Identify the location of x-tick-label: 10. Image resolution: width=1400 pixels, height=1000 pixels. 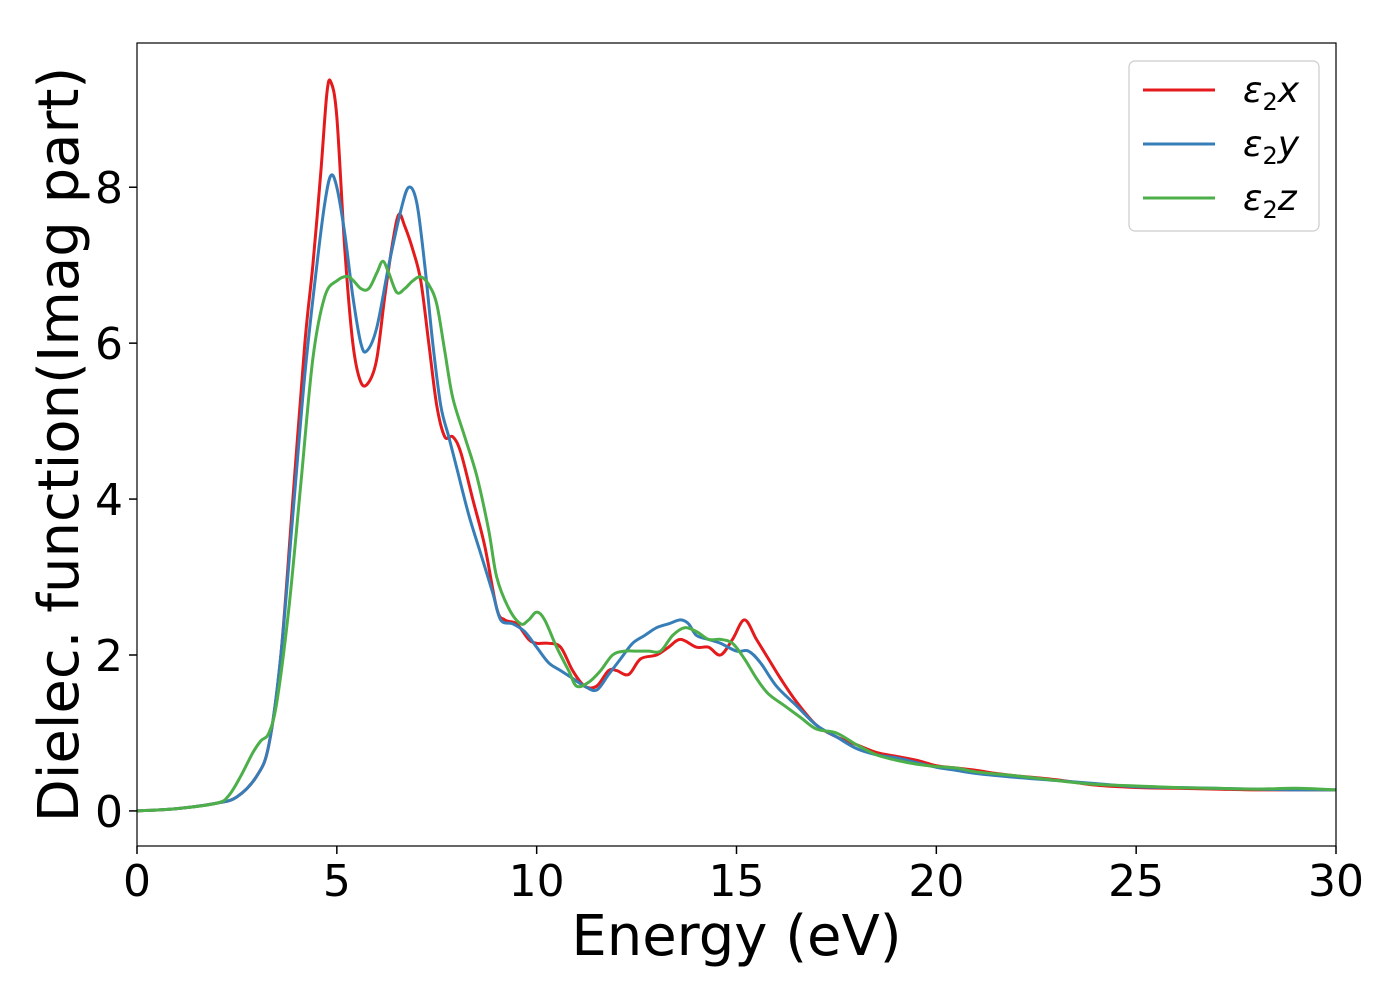
(537, 881).